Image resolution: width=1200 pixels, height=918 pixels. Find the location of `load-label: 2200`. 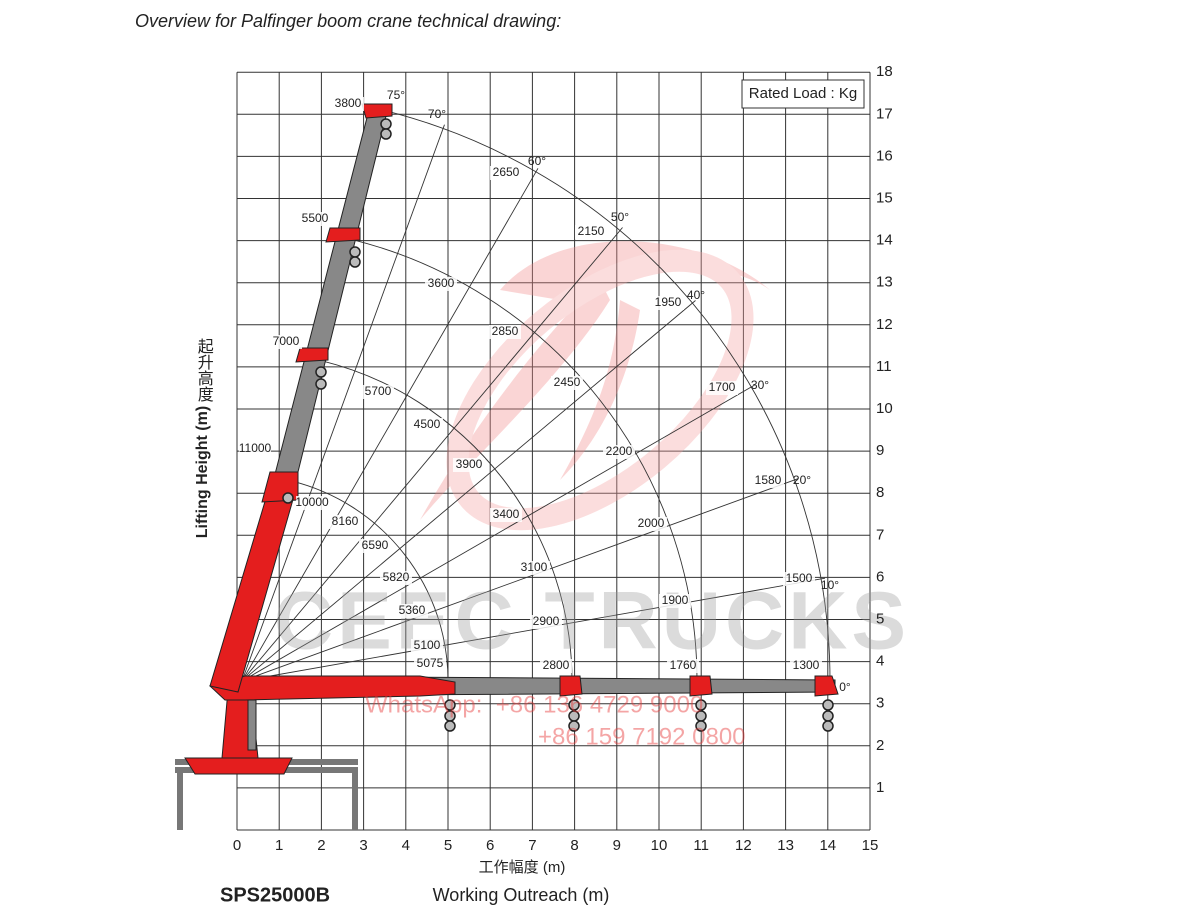

load-label: 2200 is located at coordinates (619, 451).